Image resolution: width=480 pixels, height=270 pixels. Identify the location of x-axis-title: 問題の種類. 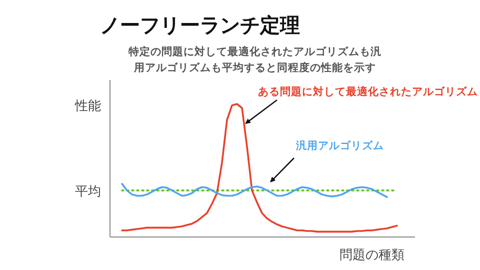
(372, 255).